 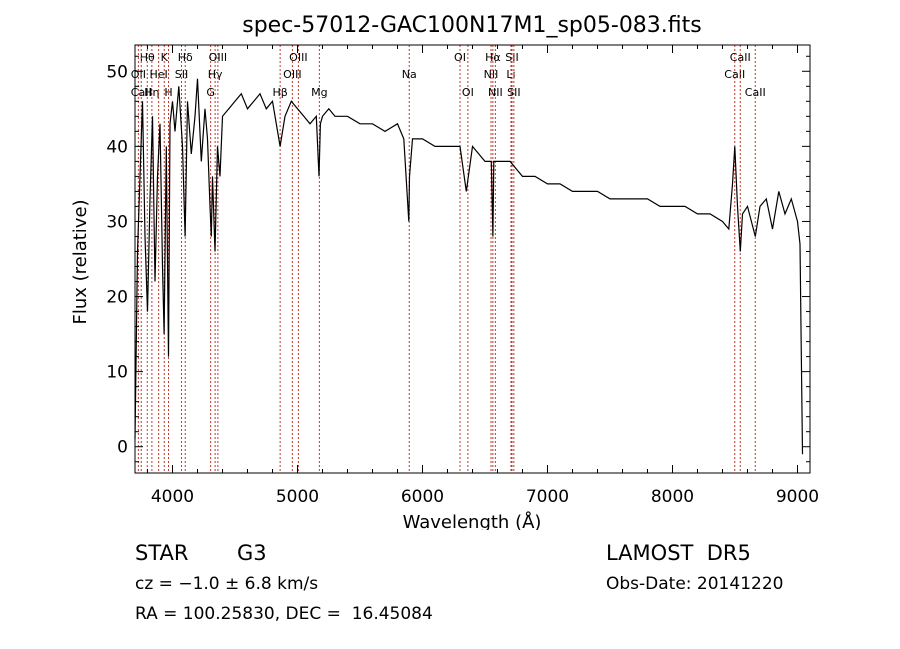 I want to click on x-tick-label: 5000, so click(x=297, y=497).